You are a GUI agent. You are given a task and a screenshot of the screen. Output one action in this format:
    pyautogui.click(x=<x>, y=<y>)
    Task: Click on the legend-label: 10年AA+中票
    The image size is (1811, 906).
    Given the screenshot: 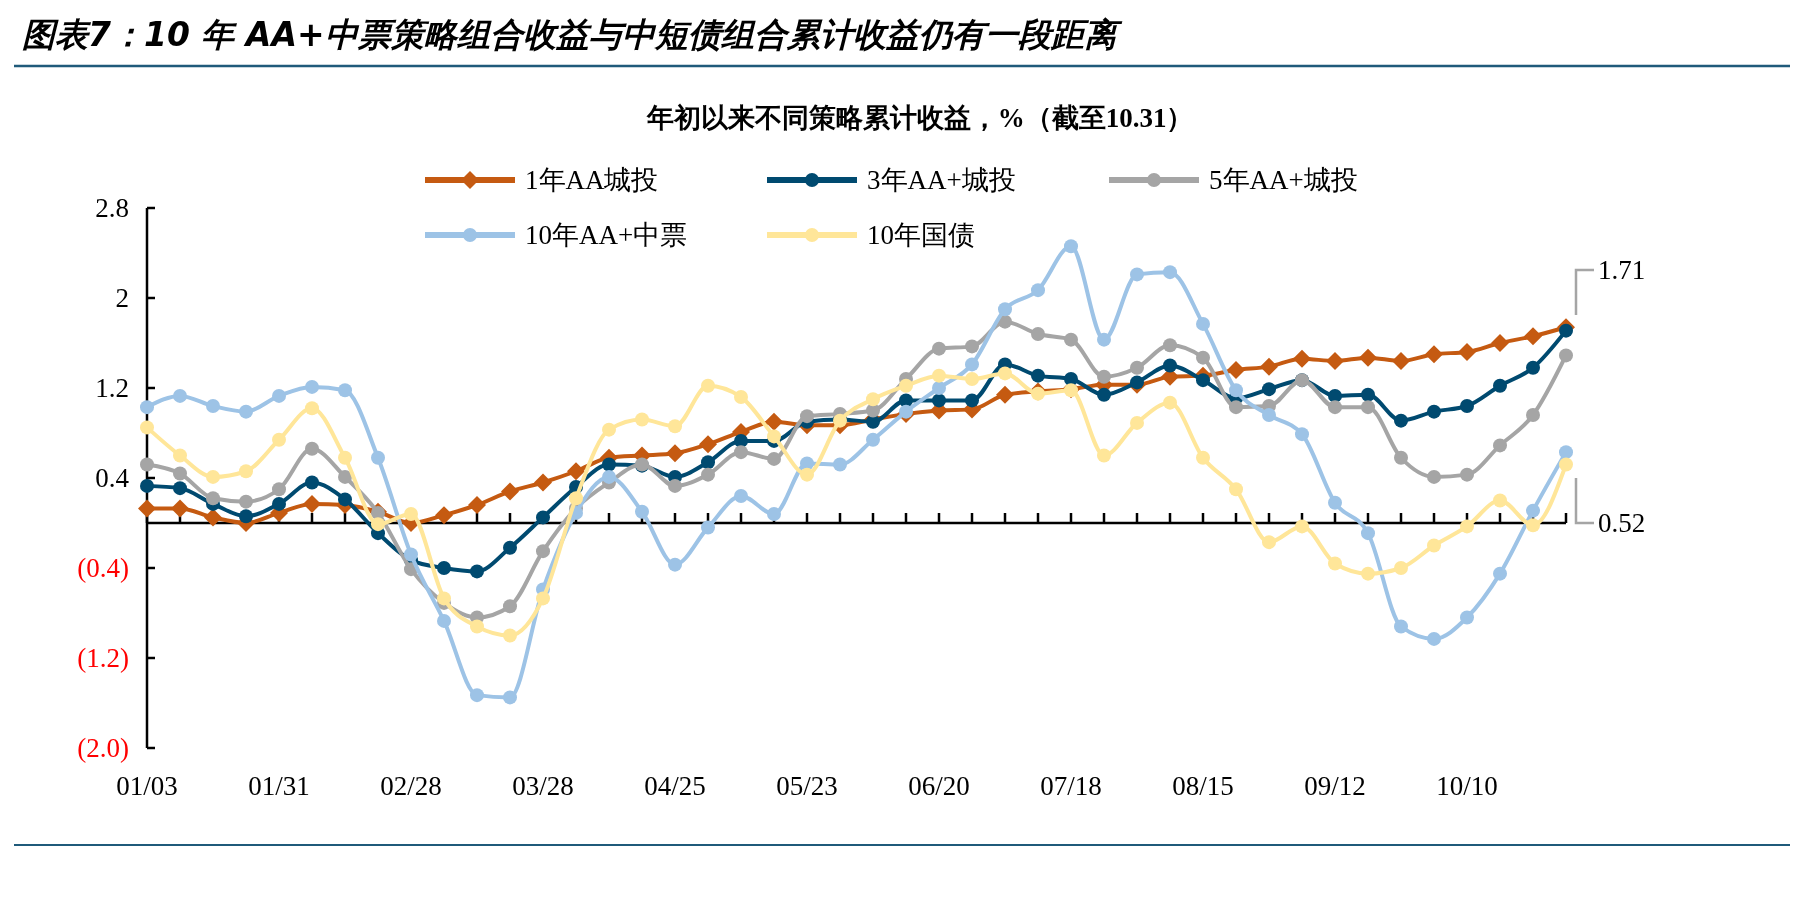 What is the action you would take?
    pyautogui.click(x=606, y=235)
    